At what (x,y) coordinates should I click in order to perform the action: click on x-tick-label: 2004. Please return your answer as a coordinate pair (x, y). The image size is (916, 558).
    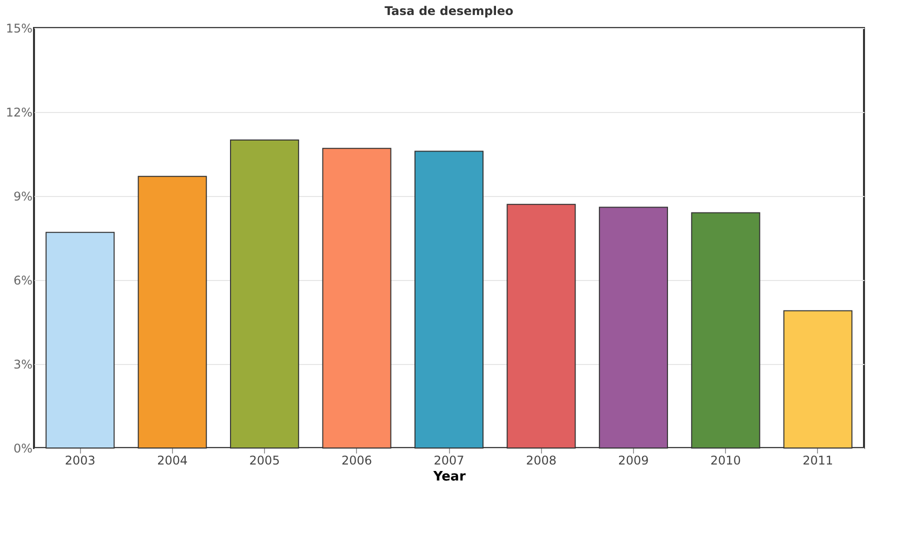
    Looking at the image, I should click on (172, 461).